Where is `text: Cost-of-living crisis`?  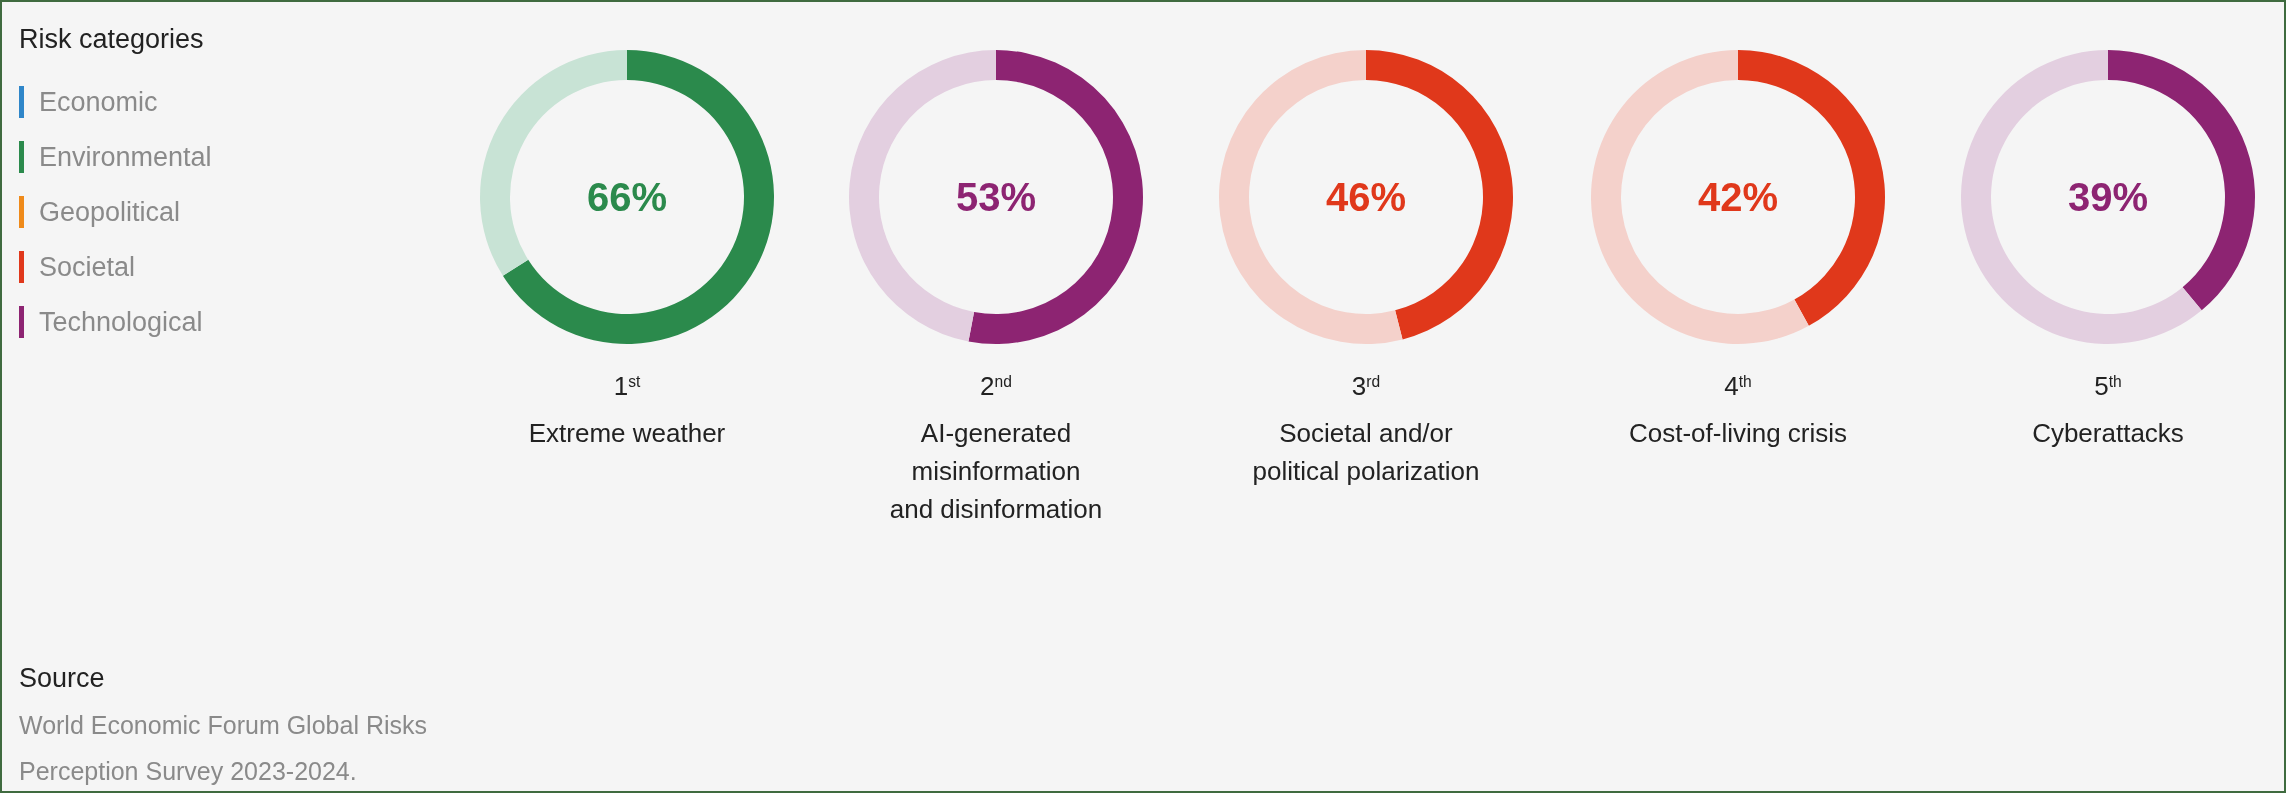
text: Cost-of-living crisis is located at coordinates (1738, 433).